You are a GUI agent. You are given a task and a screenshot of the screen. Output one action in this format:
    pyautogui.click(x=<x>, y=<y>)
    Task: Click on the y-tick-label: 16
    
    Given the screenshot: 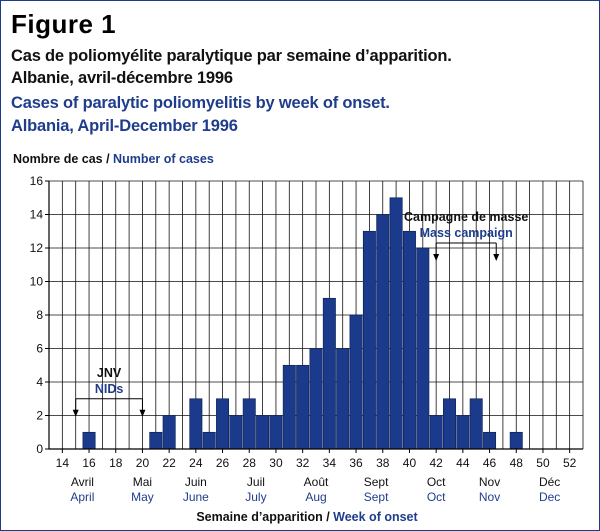 What is the action you would take?
    pyautogui.click(x=37, y=181)
    